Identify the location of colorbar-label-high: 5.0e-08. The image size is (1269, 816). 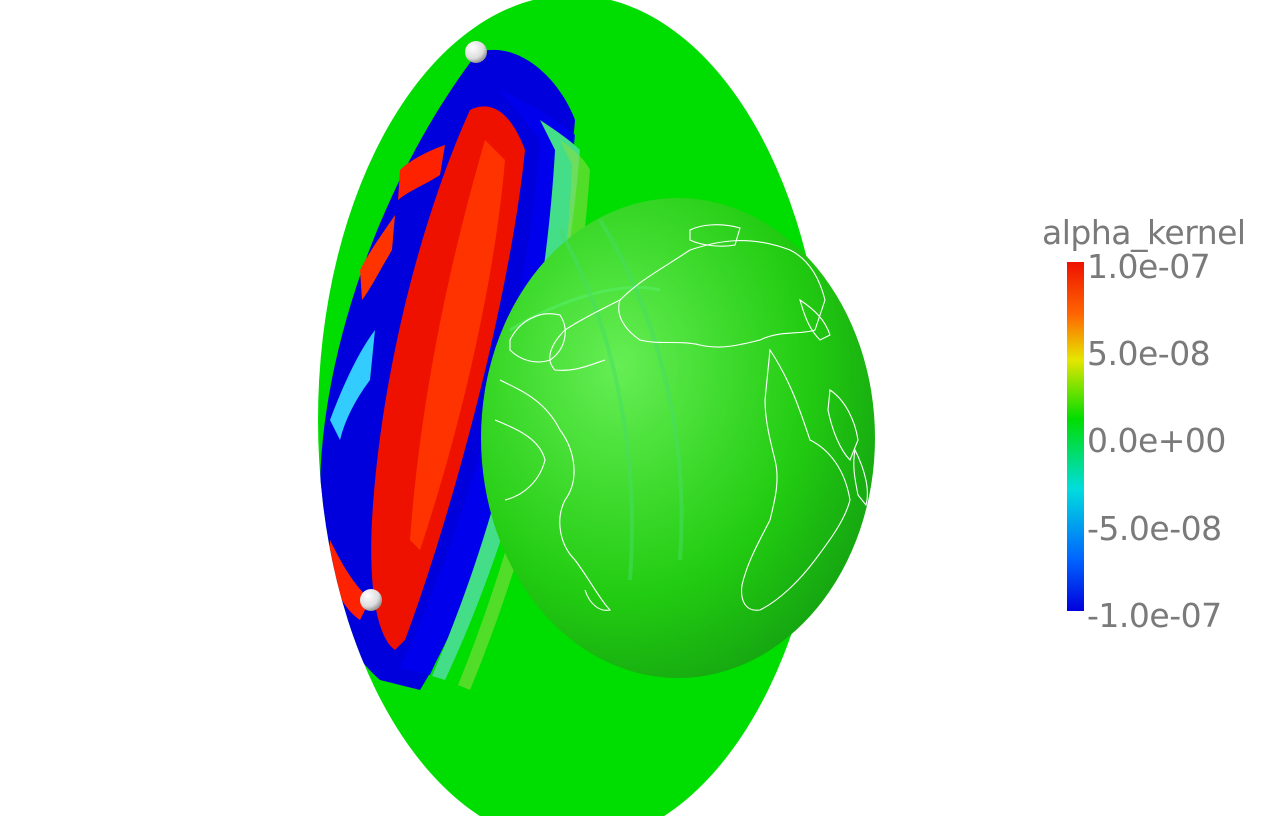
(1149, 353).